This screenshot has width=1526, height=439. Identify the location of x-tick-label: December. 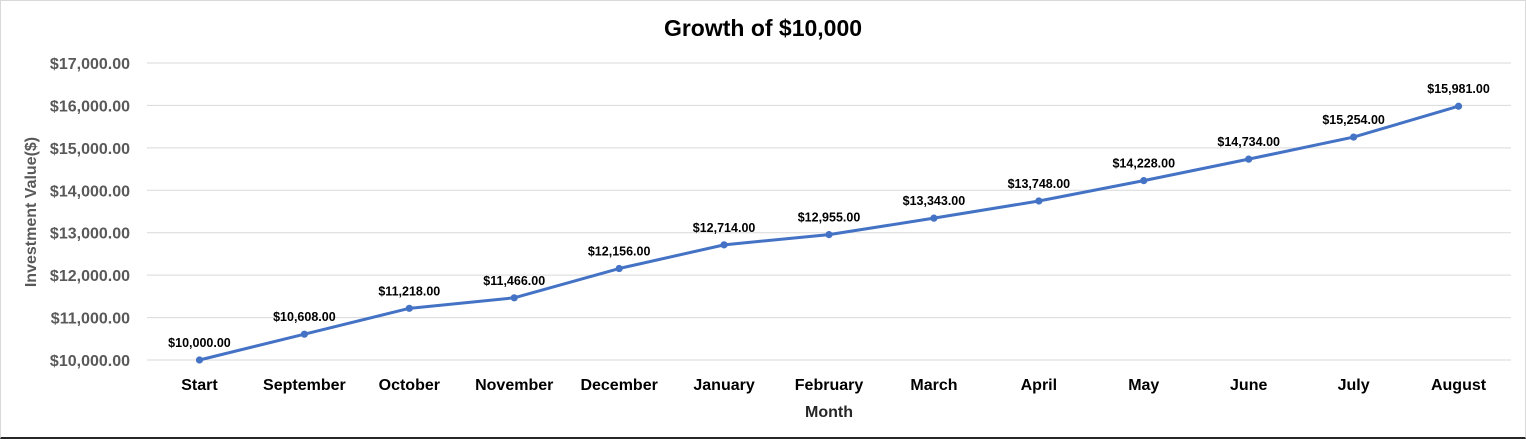
(618, 385).